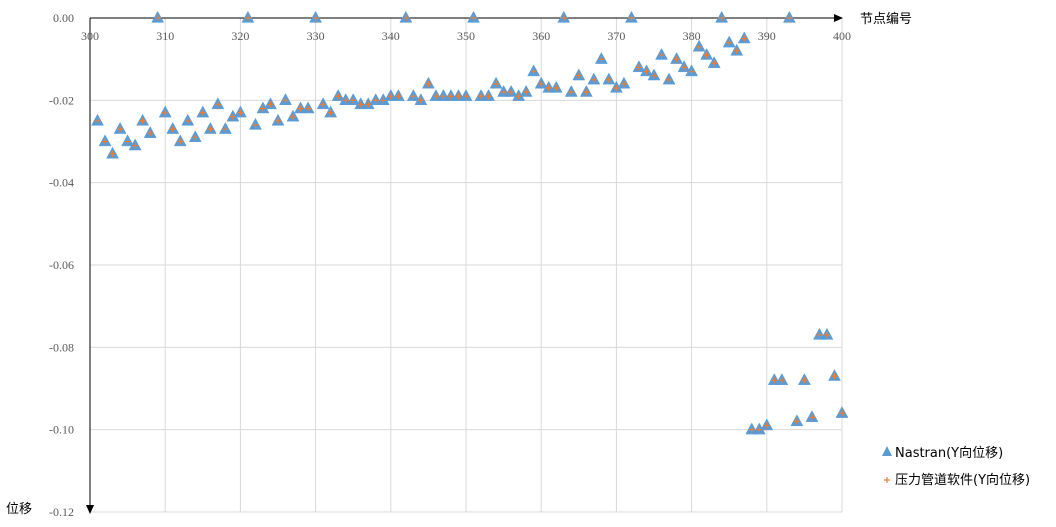  I want to click on y-tick-label: -0.04, so click(61, 183).